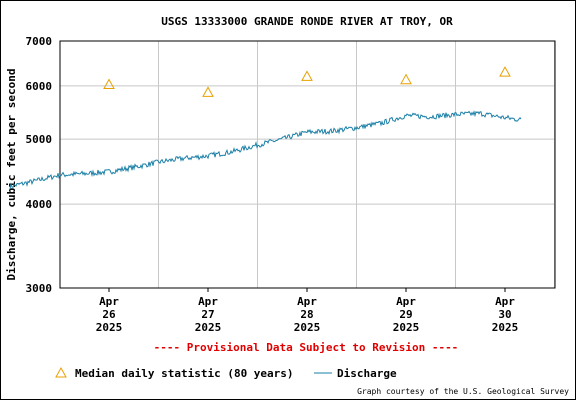 This screenshot has width=576, height=401. Describe the element at coordinates (39, 41) in the screenshot. I see `y-tick-label: 7000` at that location.